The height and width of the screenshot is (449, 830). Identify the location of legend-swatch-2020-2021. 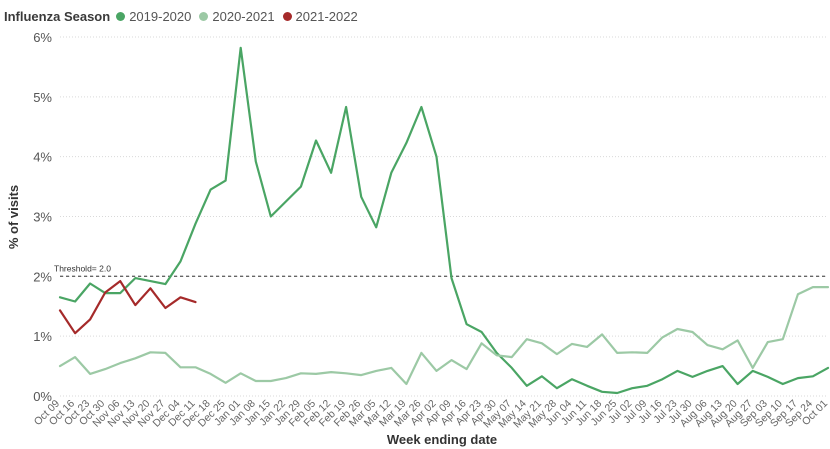
(204, 16).